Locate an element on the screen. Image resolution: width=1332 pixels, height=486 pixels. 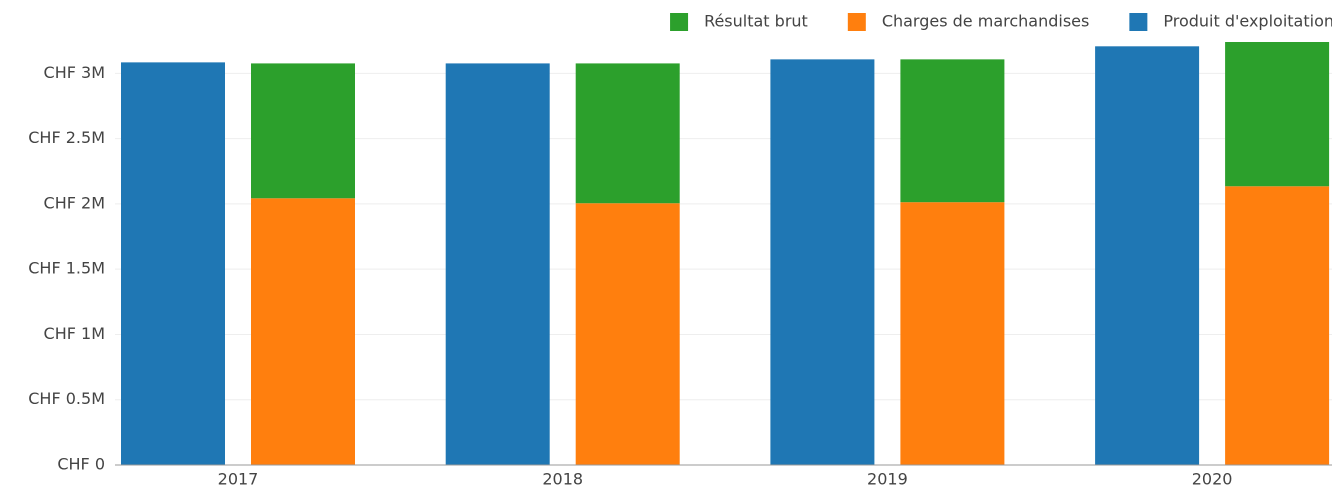
x-tick-label: 2020 is located at coordinates (1212, 478).